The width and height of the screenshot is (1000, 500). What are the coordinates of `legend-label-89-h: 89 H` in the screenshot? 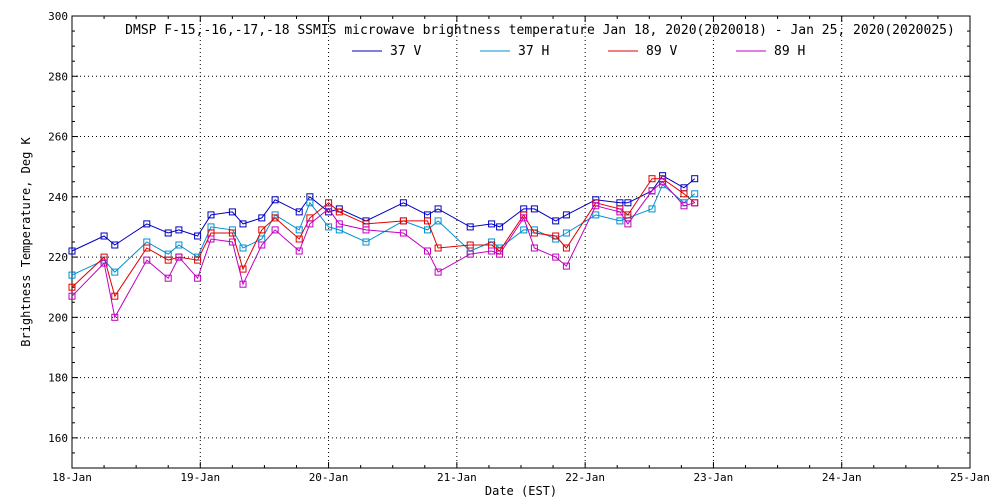 It's located at (789, 51).